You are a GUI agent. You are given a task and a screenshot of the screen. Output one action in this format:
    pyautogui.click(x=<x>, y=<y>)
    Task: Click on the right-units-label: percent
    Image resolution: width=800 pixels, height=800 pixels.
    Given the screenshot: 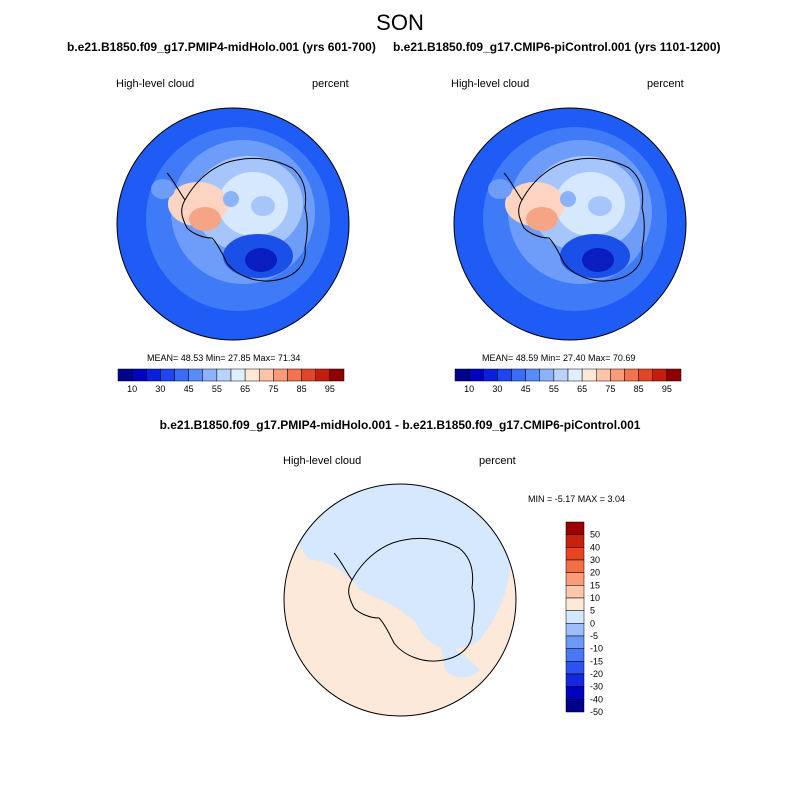 What is the action you would take?
    pyautogui.click(x=665, y=84)
    